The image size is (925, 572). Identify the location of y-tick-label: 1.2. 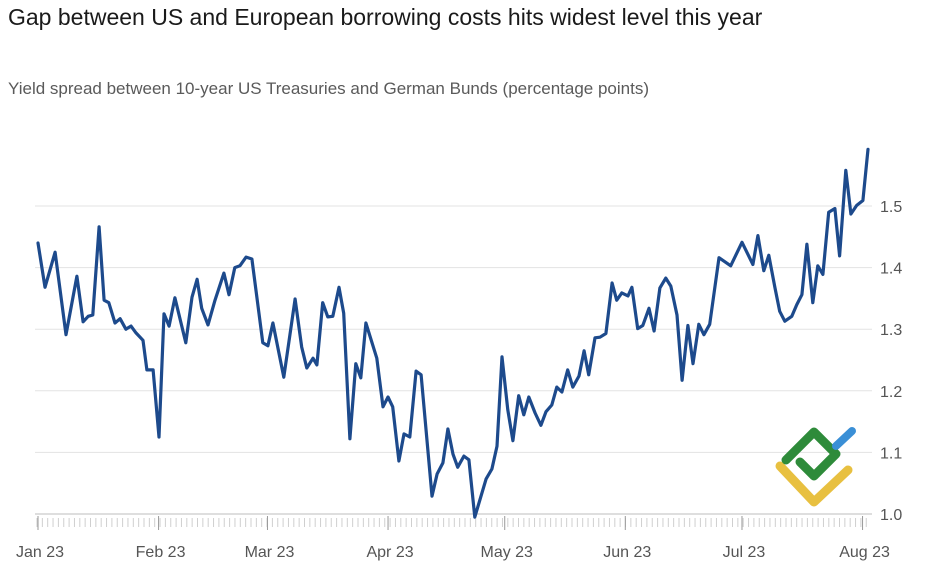
(891, 392).